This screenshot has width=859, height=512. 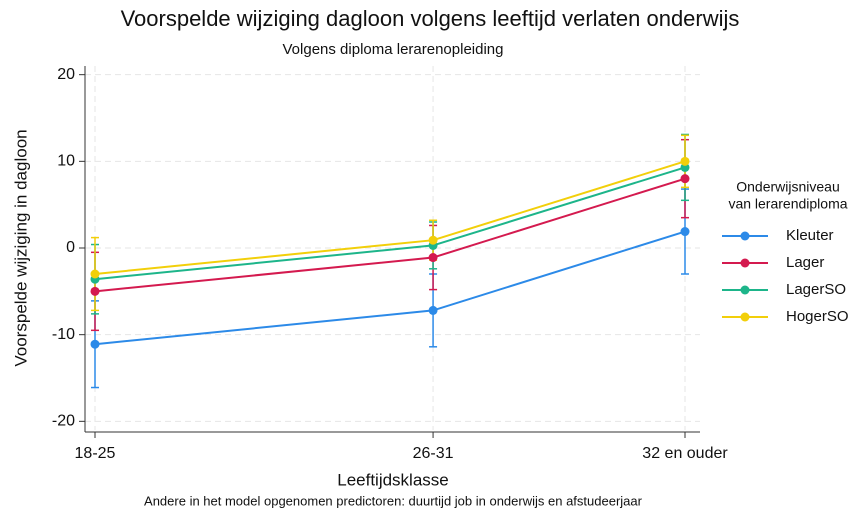 I want to click on legend-title: Onderwijsniveau, so click(x=788, y=187).